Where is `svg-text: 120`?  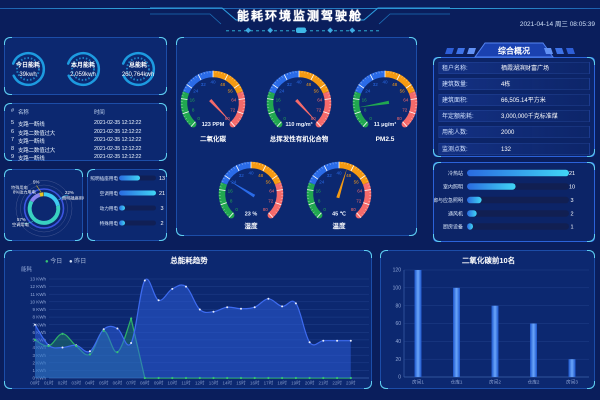
svg-text: 120 is located at coordinates (397, 271).